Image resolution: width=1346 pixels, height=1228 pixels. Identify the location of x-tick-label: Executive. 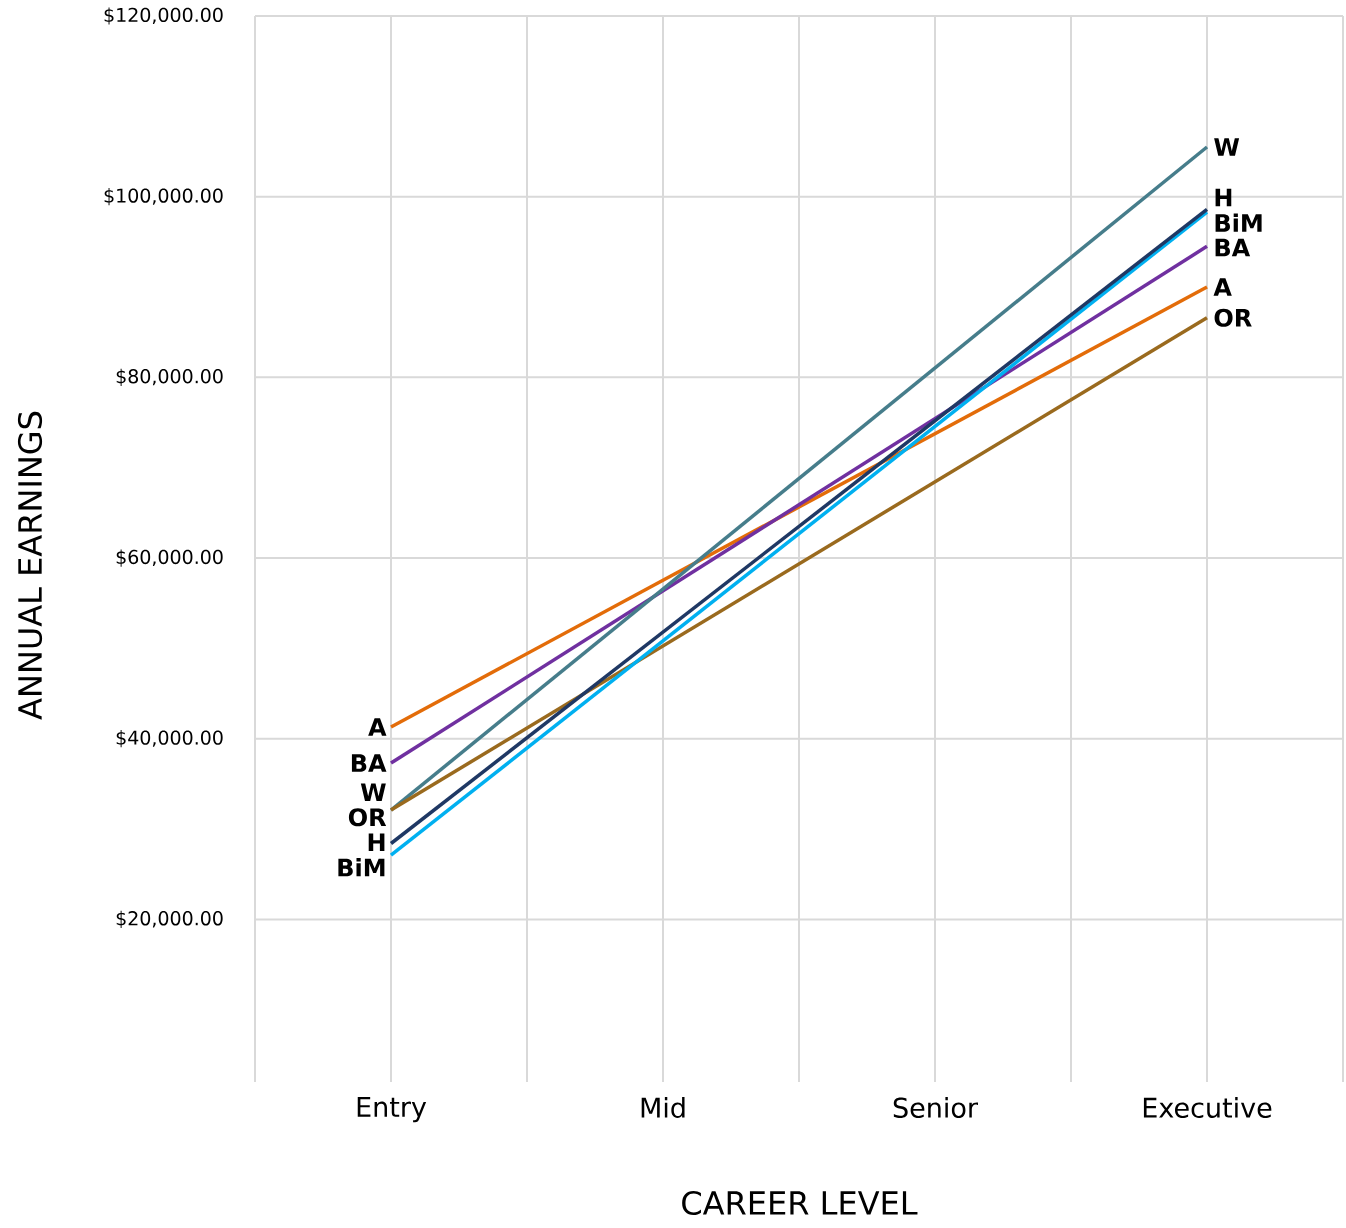
(1207, 1107).